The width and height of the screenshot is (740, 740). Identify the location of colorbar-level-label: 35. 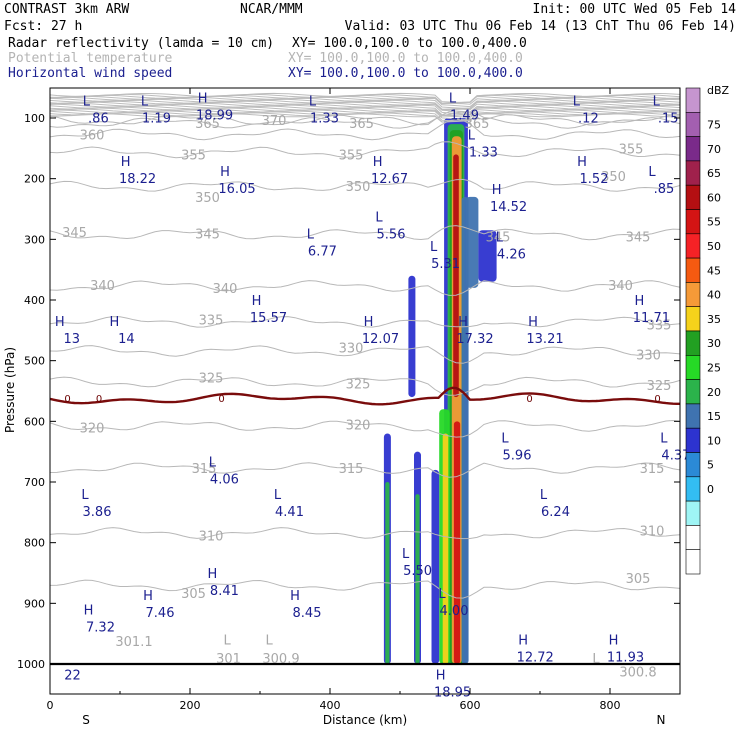
(714, 319).